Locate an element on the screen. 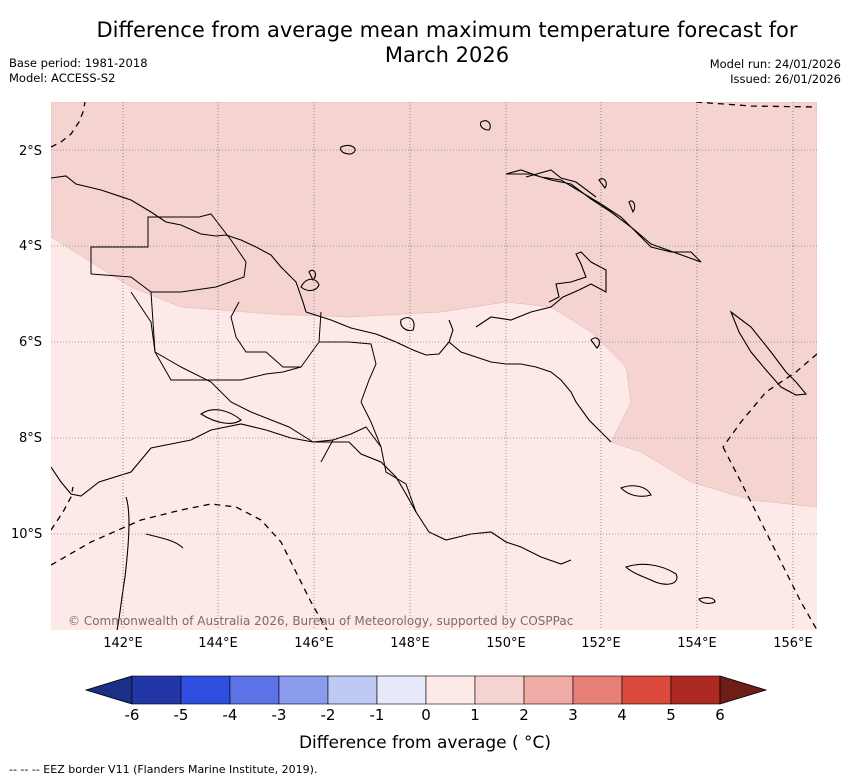 This screenshot has width=850, height=781. meta-right: Model run: 24/01/2026 Issued: 26/01/2026 is located at coordinates (775, 72).